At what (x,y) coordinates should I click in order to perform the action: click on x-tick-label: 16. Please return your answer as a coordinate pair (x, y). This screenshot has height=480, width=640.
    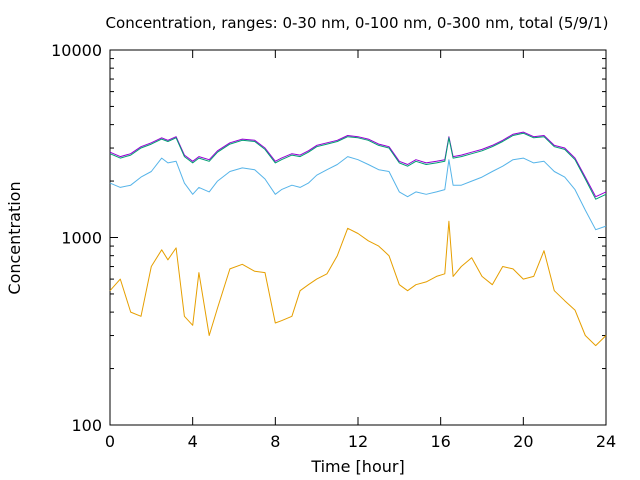
    Looking at the image, I should click on (440, 441).